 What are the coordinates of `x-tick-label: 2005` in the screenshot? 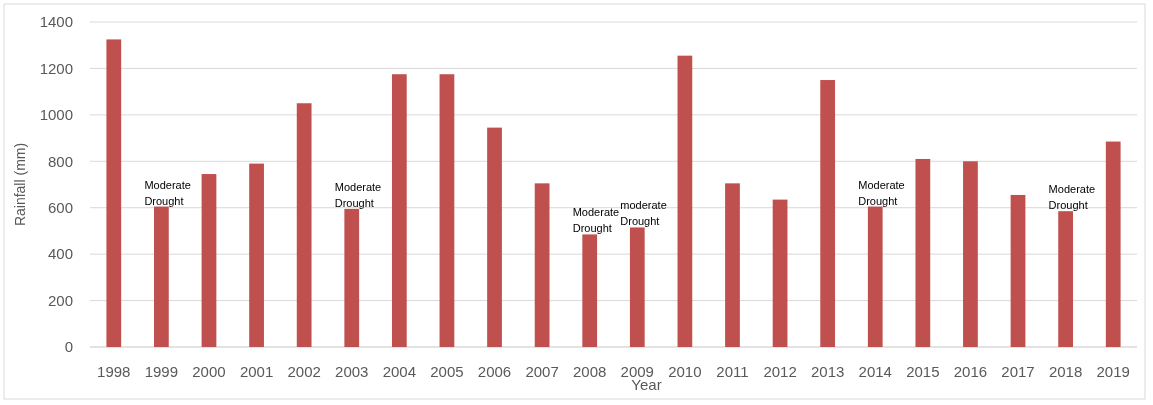 It's located at (447, 371).